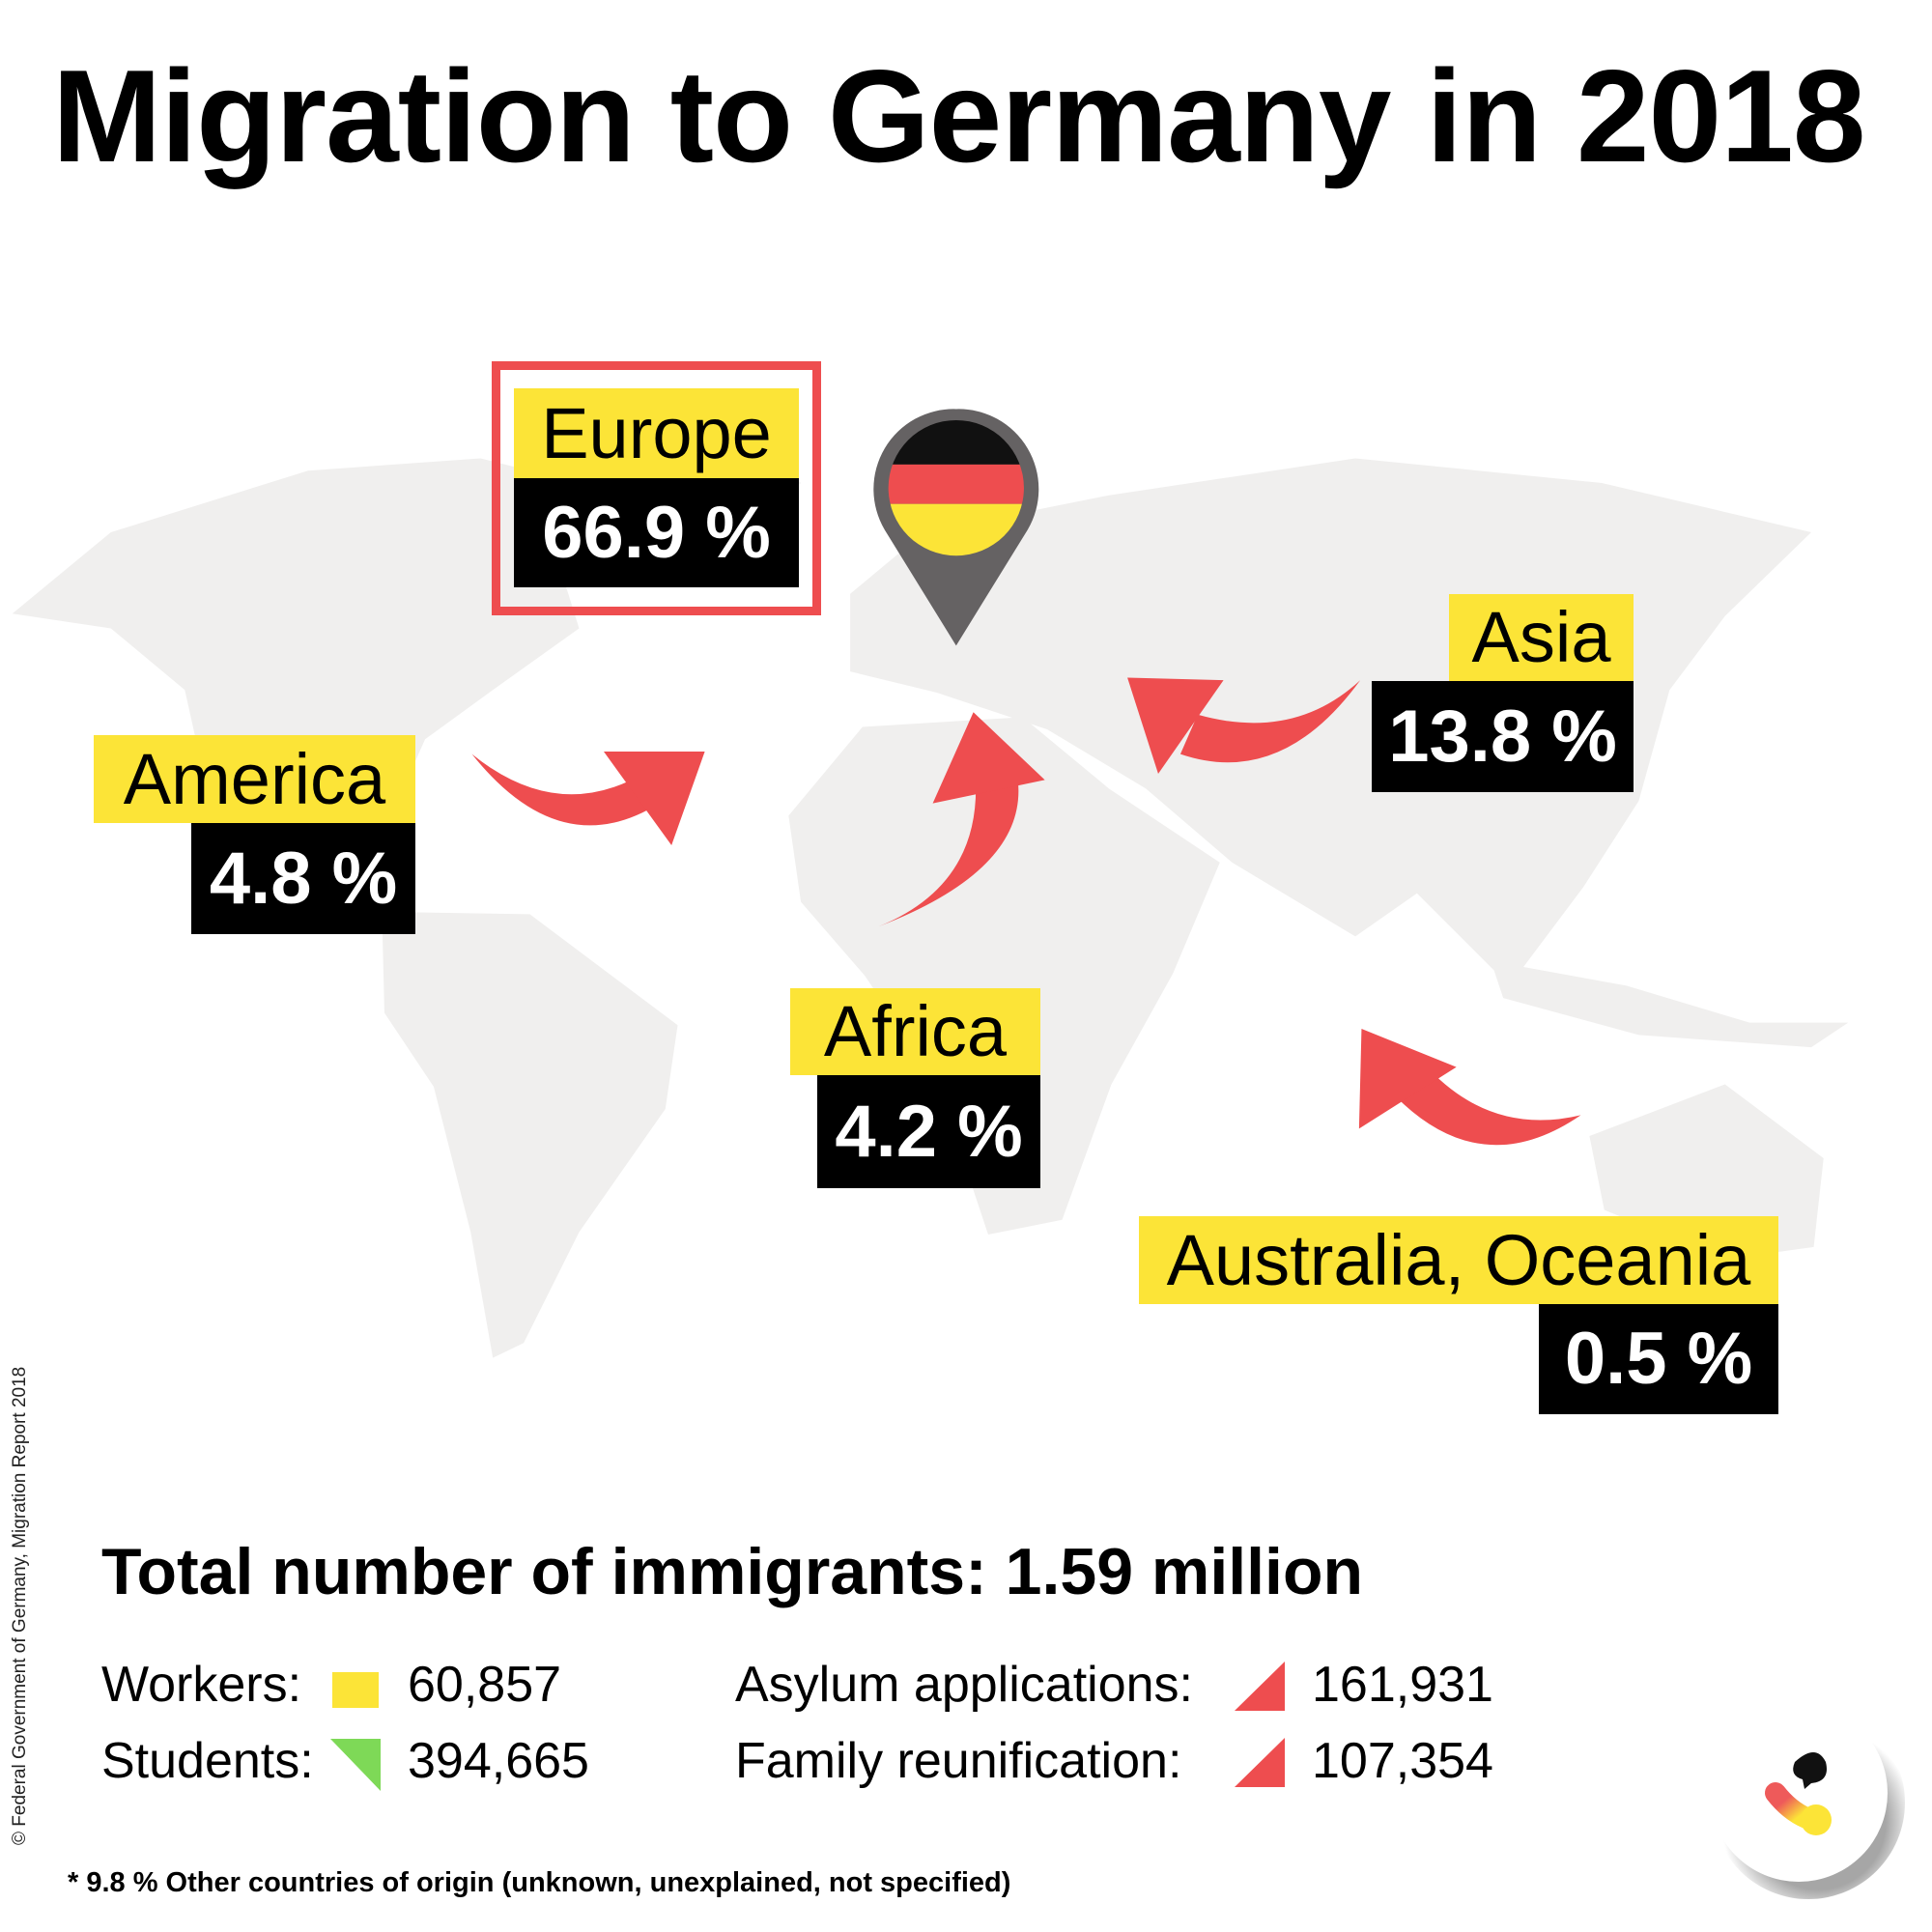  Describe the element at coordinates (303, 878) in the screenshot. I see `region-percent-america: 4.8 %` at that location.